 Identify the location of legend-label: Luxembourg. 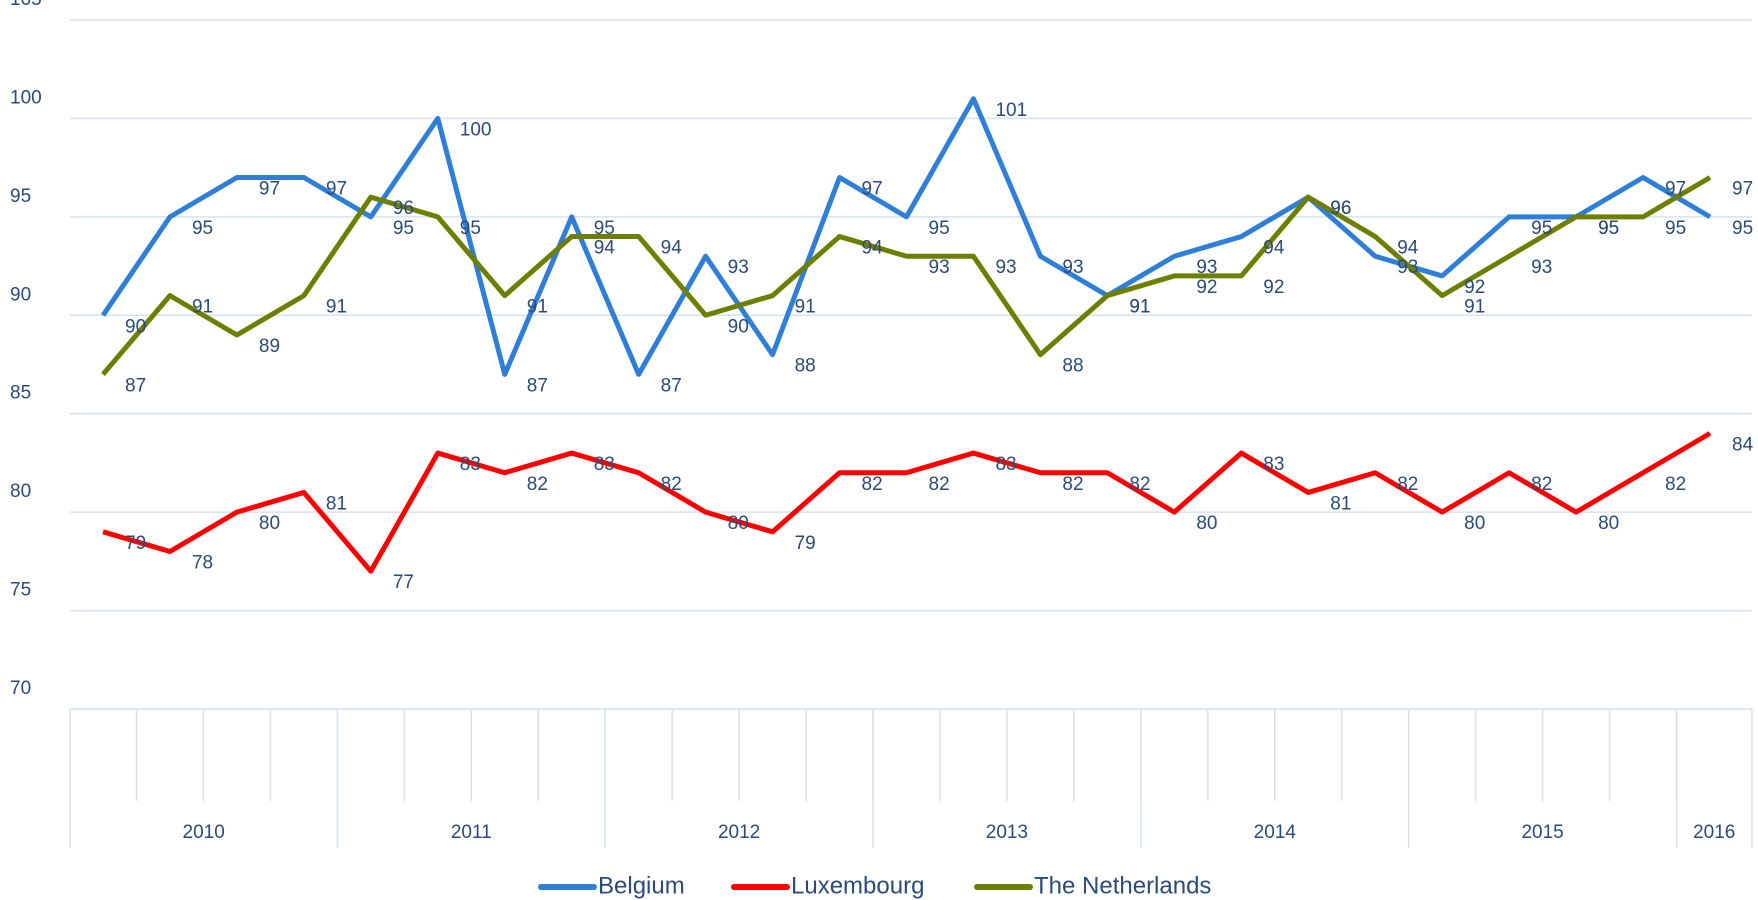
(857, 885).